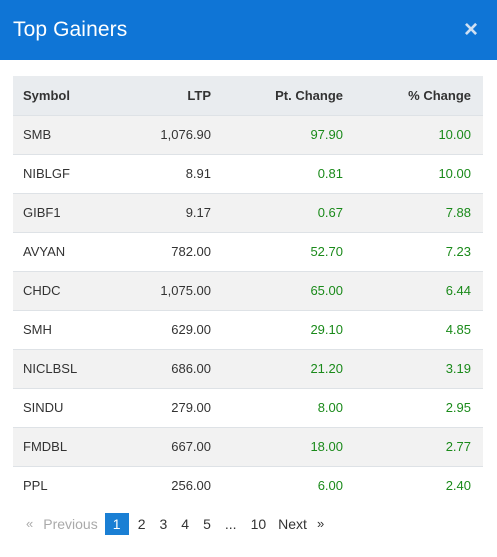 The image size is (497, 557). Describe the element at coordinates (289, 251) in the screenshot. I see `cell-pt-change: 52.70` at that location.